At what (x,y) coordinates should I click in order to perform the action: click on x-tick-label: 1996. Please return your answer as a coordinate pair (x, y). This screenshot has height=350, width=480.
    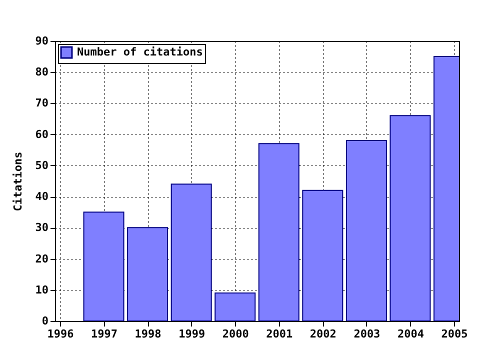
    Looking at the image, I should click on (60, 334).